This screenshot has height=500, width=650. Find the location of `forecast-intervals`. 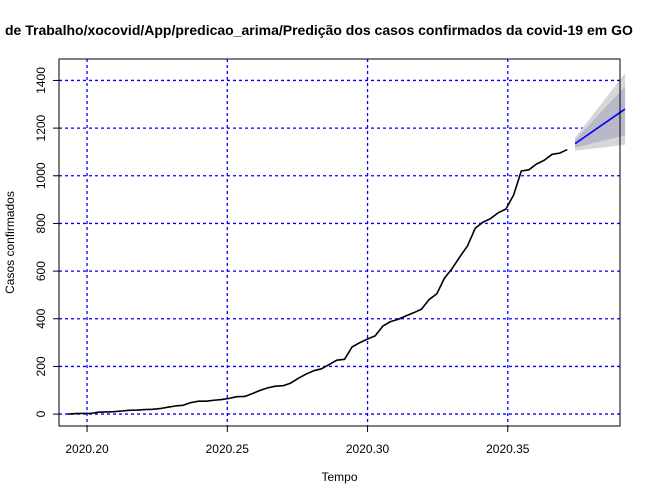

forecast-intervals is located at coordinates (600, 112).